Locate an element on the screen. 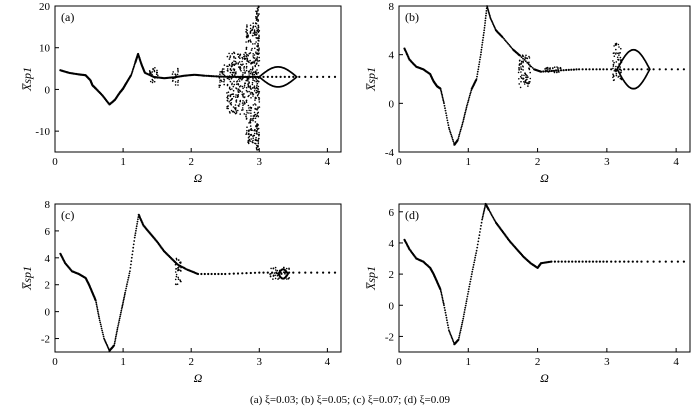  plot-frame is located at coordinates (198, 278).